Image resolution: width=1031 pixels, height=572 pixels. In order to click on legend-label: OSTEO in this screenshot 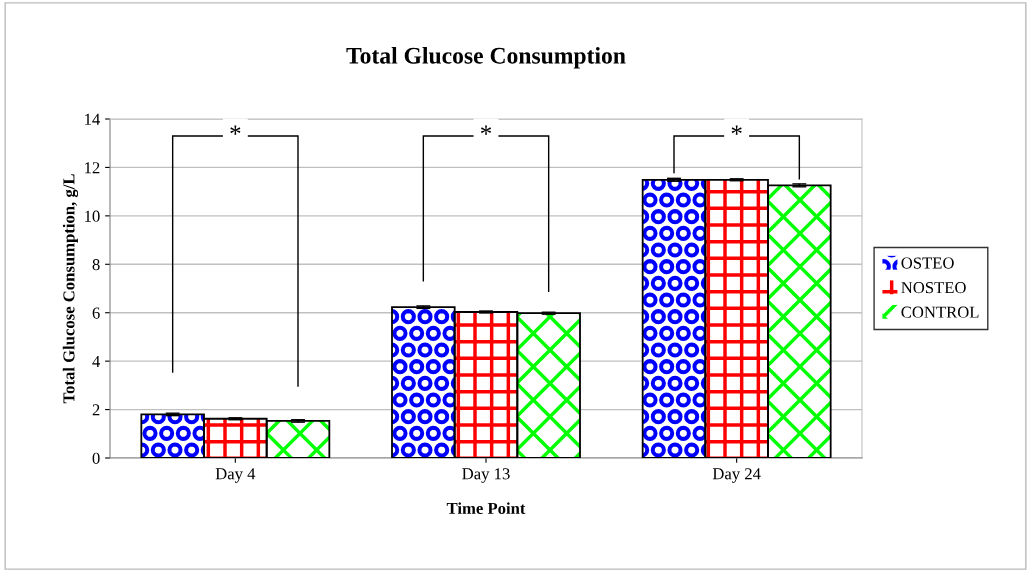, I will do `click(927, 263)`.